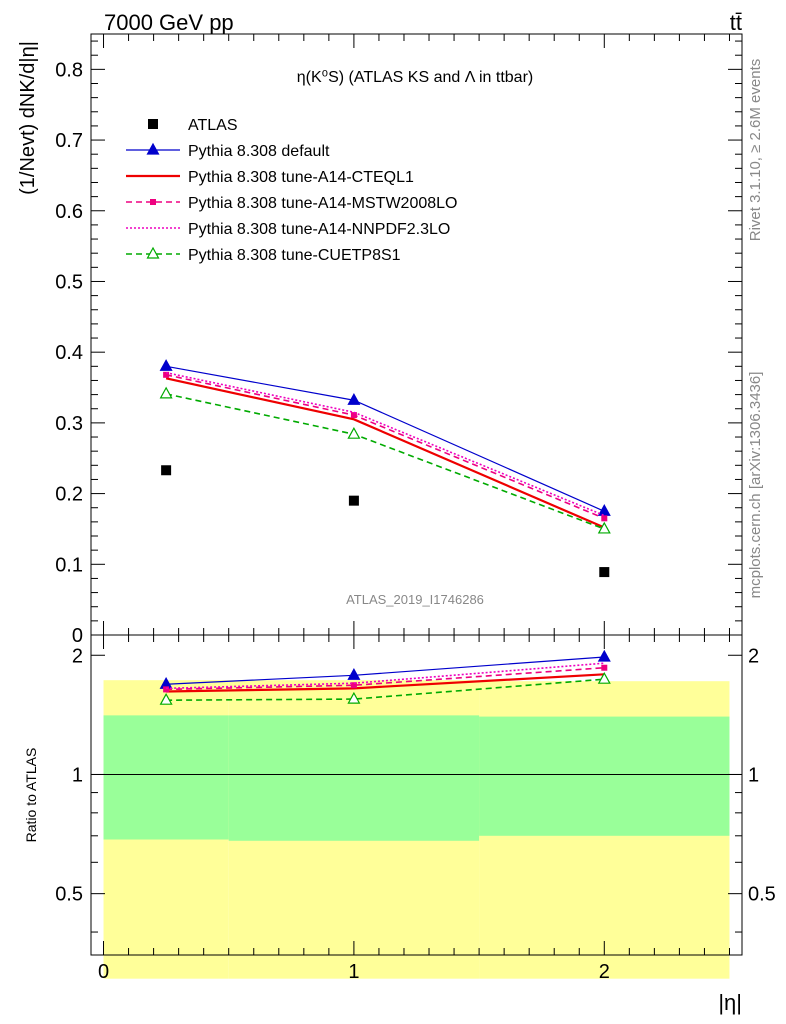 Image resolution: width=786 pixels, height=1024 pixels. I want to click on y-tick-label: 0.1, so click(69, 565).